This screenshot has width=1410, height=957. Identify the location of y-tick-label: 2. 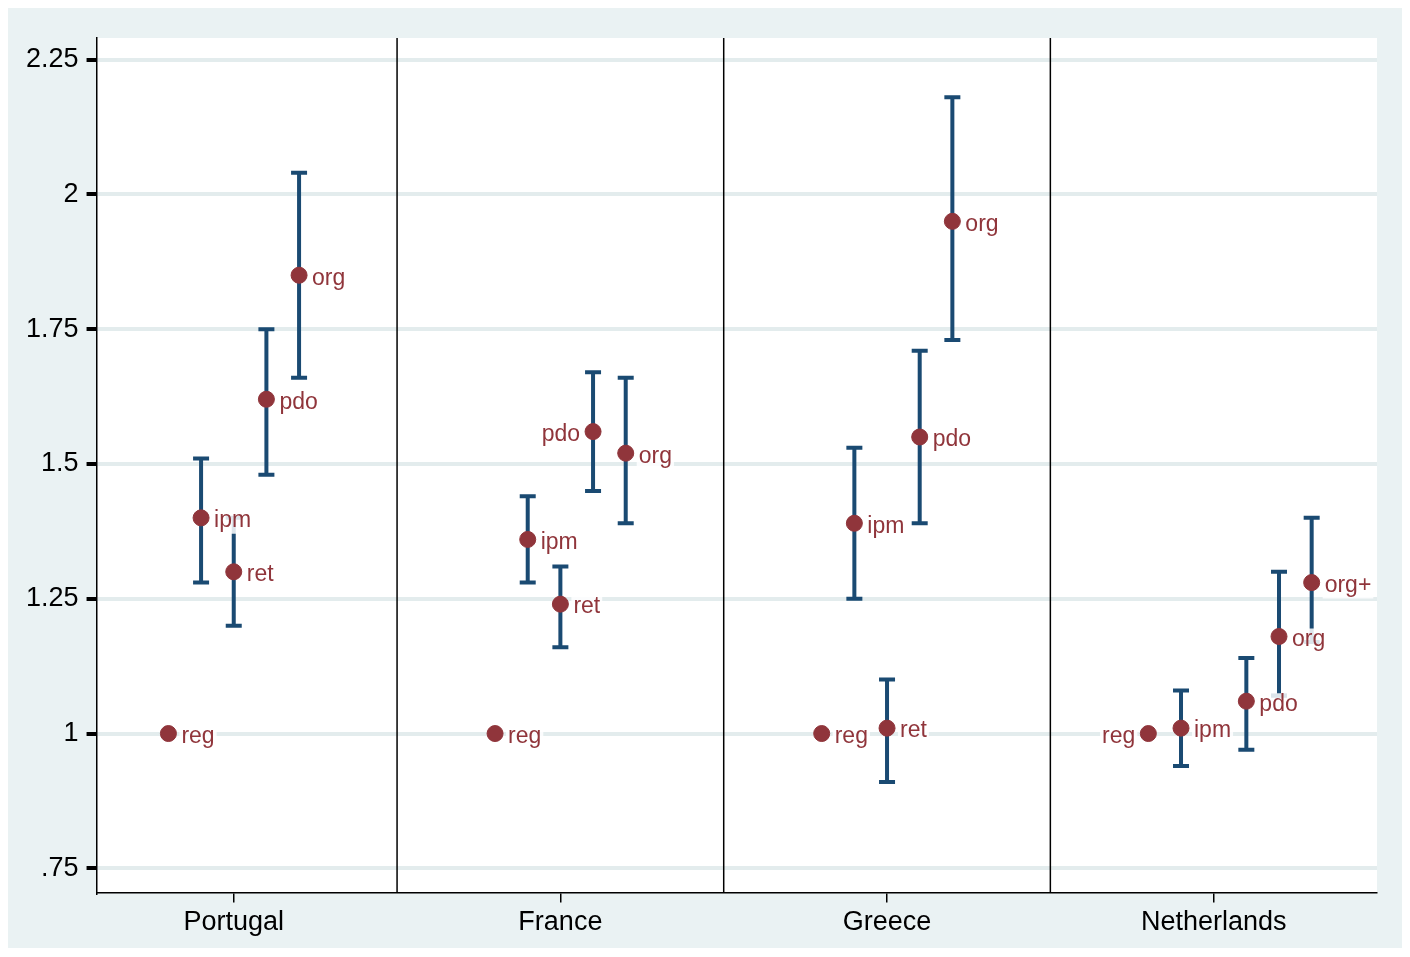
(71, 192).